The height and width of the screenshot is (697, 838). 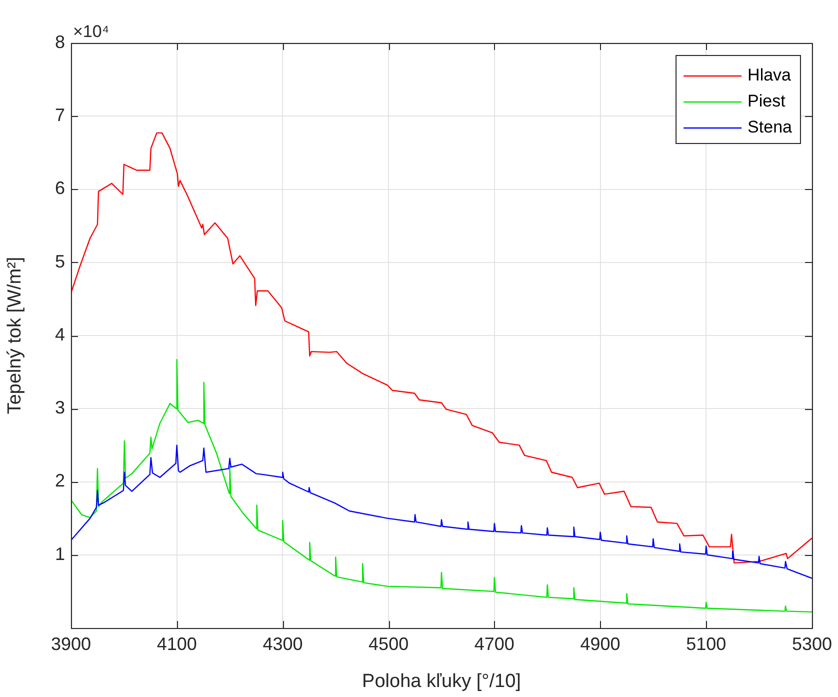 I want to click on x-axis-title: Poloha kľuky [°/10], so click(x=441, y=681).